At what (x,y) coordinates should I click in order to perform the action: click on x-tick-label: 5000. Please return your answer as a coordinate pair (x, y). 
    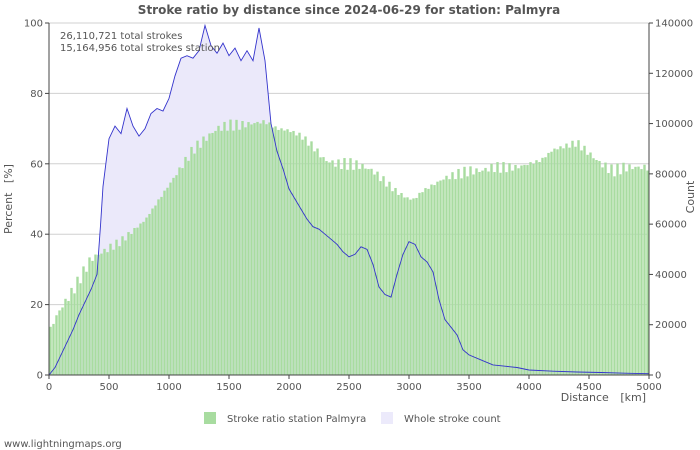
    Looking at the image, I should click on (648, 387).